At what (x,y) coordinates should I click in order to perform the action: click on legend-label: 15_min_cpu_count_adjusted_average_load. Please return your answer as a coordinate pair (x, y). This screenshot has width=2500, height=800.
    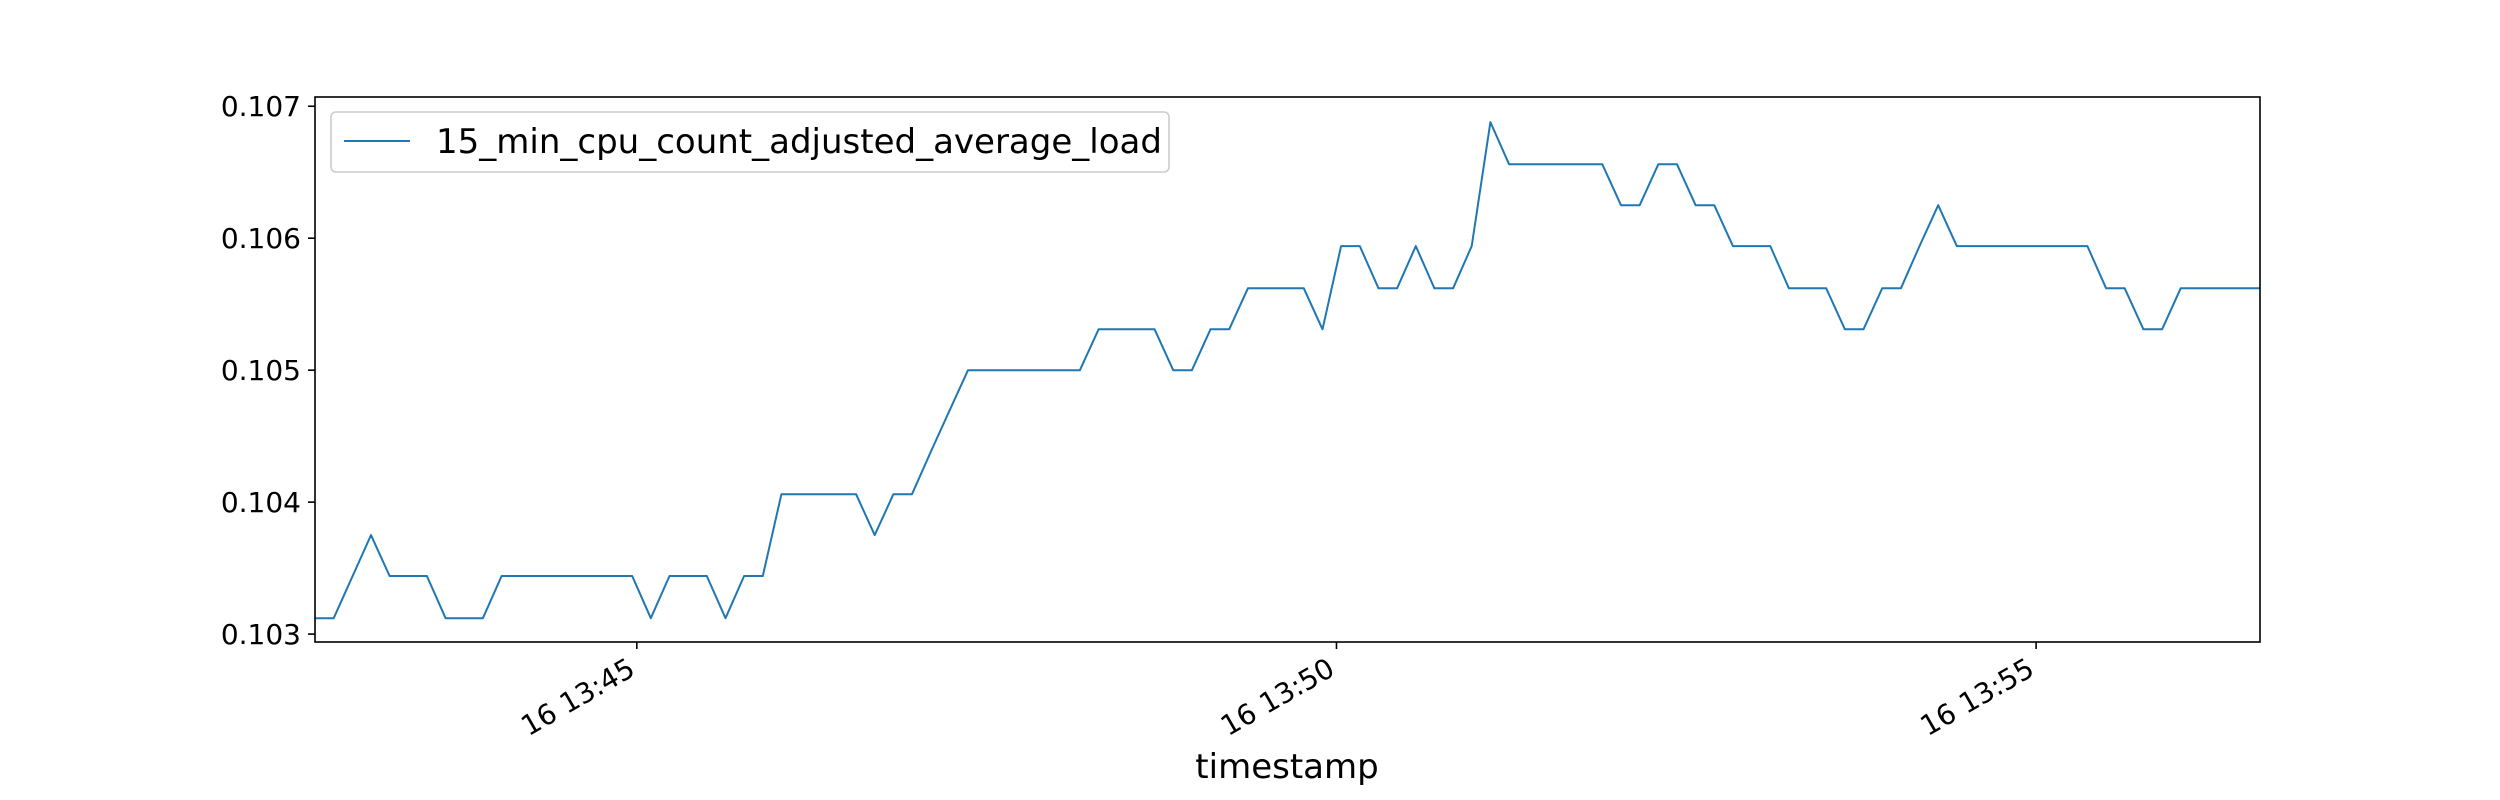
    Looking at the image, I should click on (799, 142).